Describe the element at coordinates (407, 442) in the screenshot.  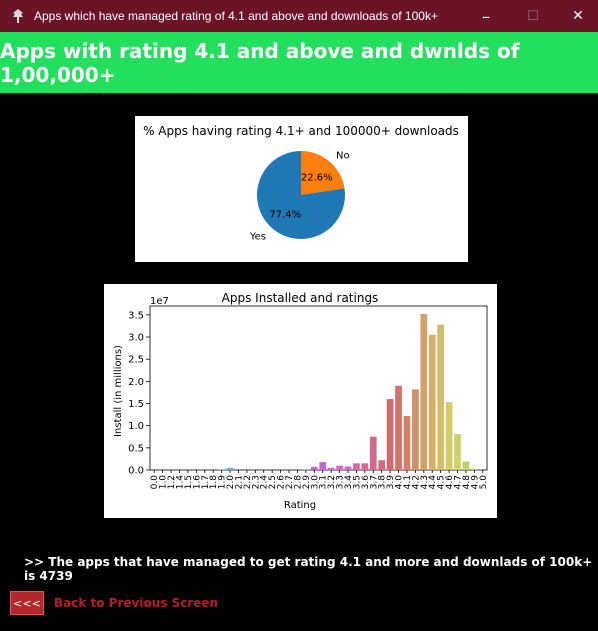
I see `bar-4.1` at that location.